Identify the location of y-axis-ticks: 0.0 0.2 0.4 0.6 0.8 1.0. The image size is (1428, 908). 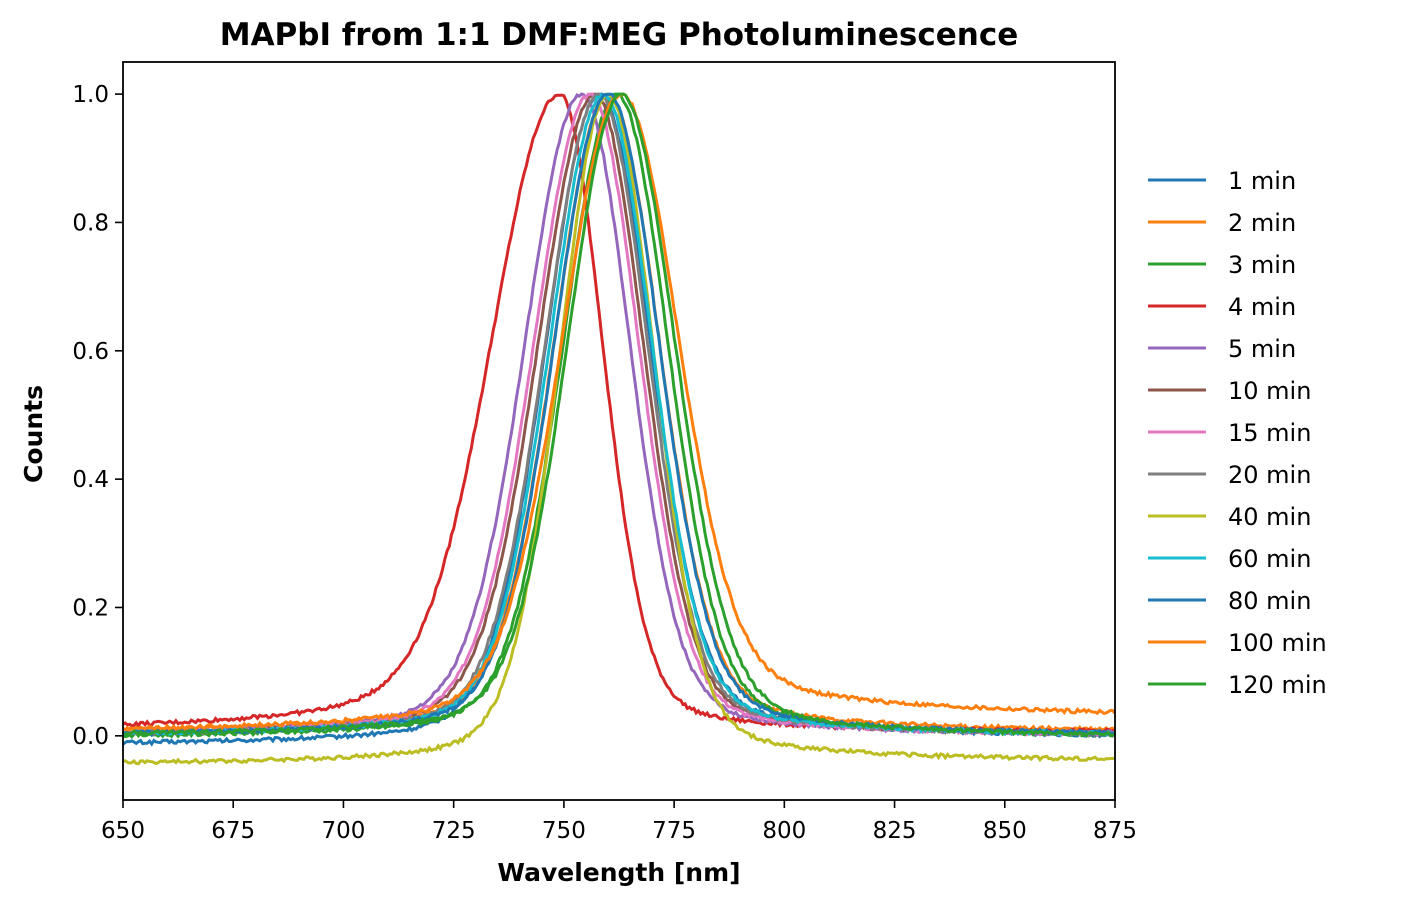
(97, 416).